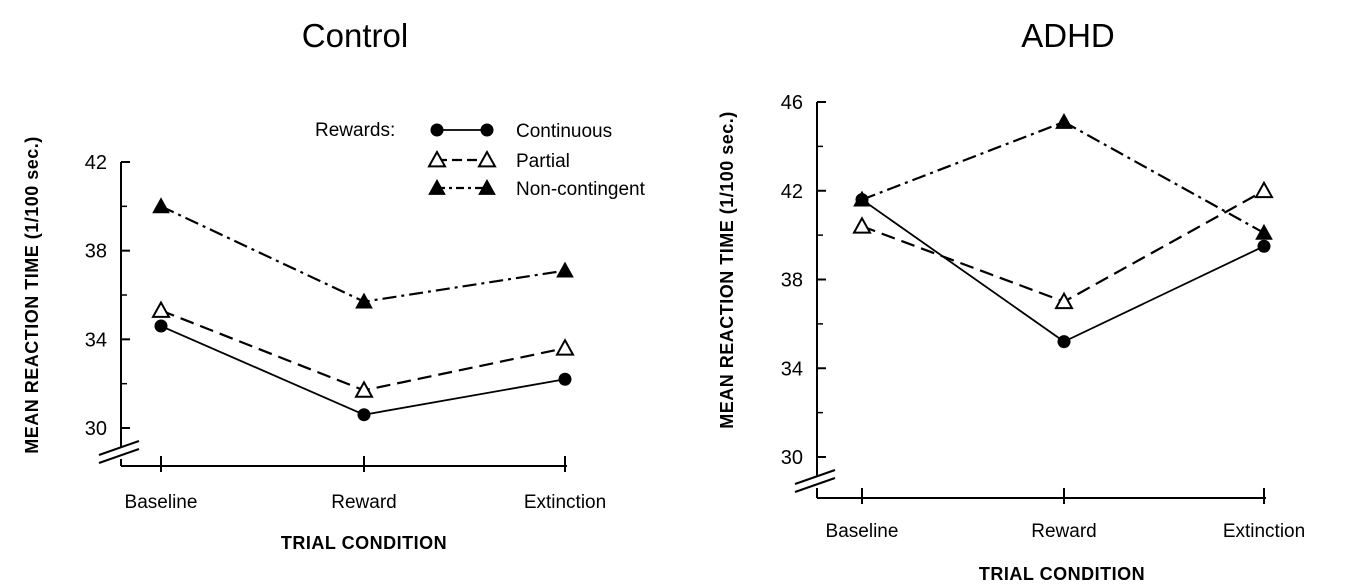  I want to click on chart-title: Control, so click(355, 35).